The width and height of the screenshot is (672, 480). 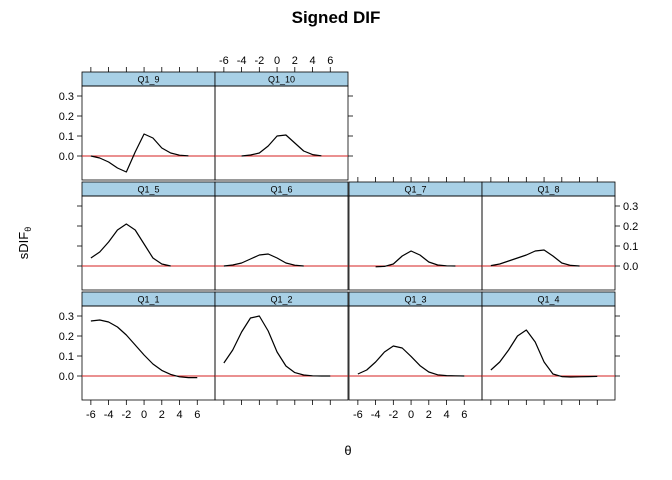 I want to click on y-axis-label-main: sDIF, so click(x=23, y=246).